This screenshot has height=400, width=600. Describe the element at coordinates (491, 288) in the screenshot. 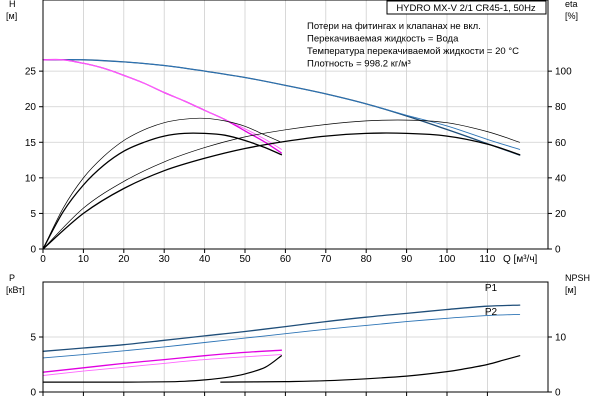

I see `series-label-p1: P1` at that location.